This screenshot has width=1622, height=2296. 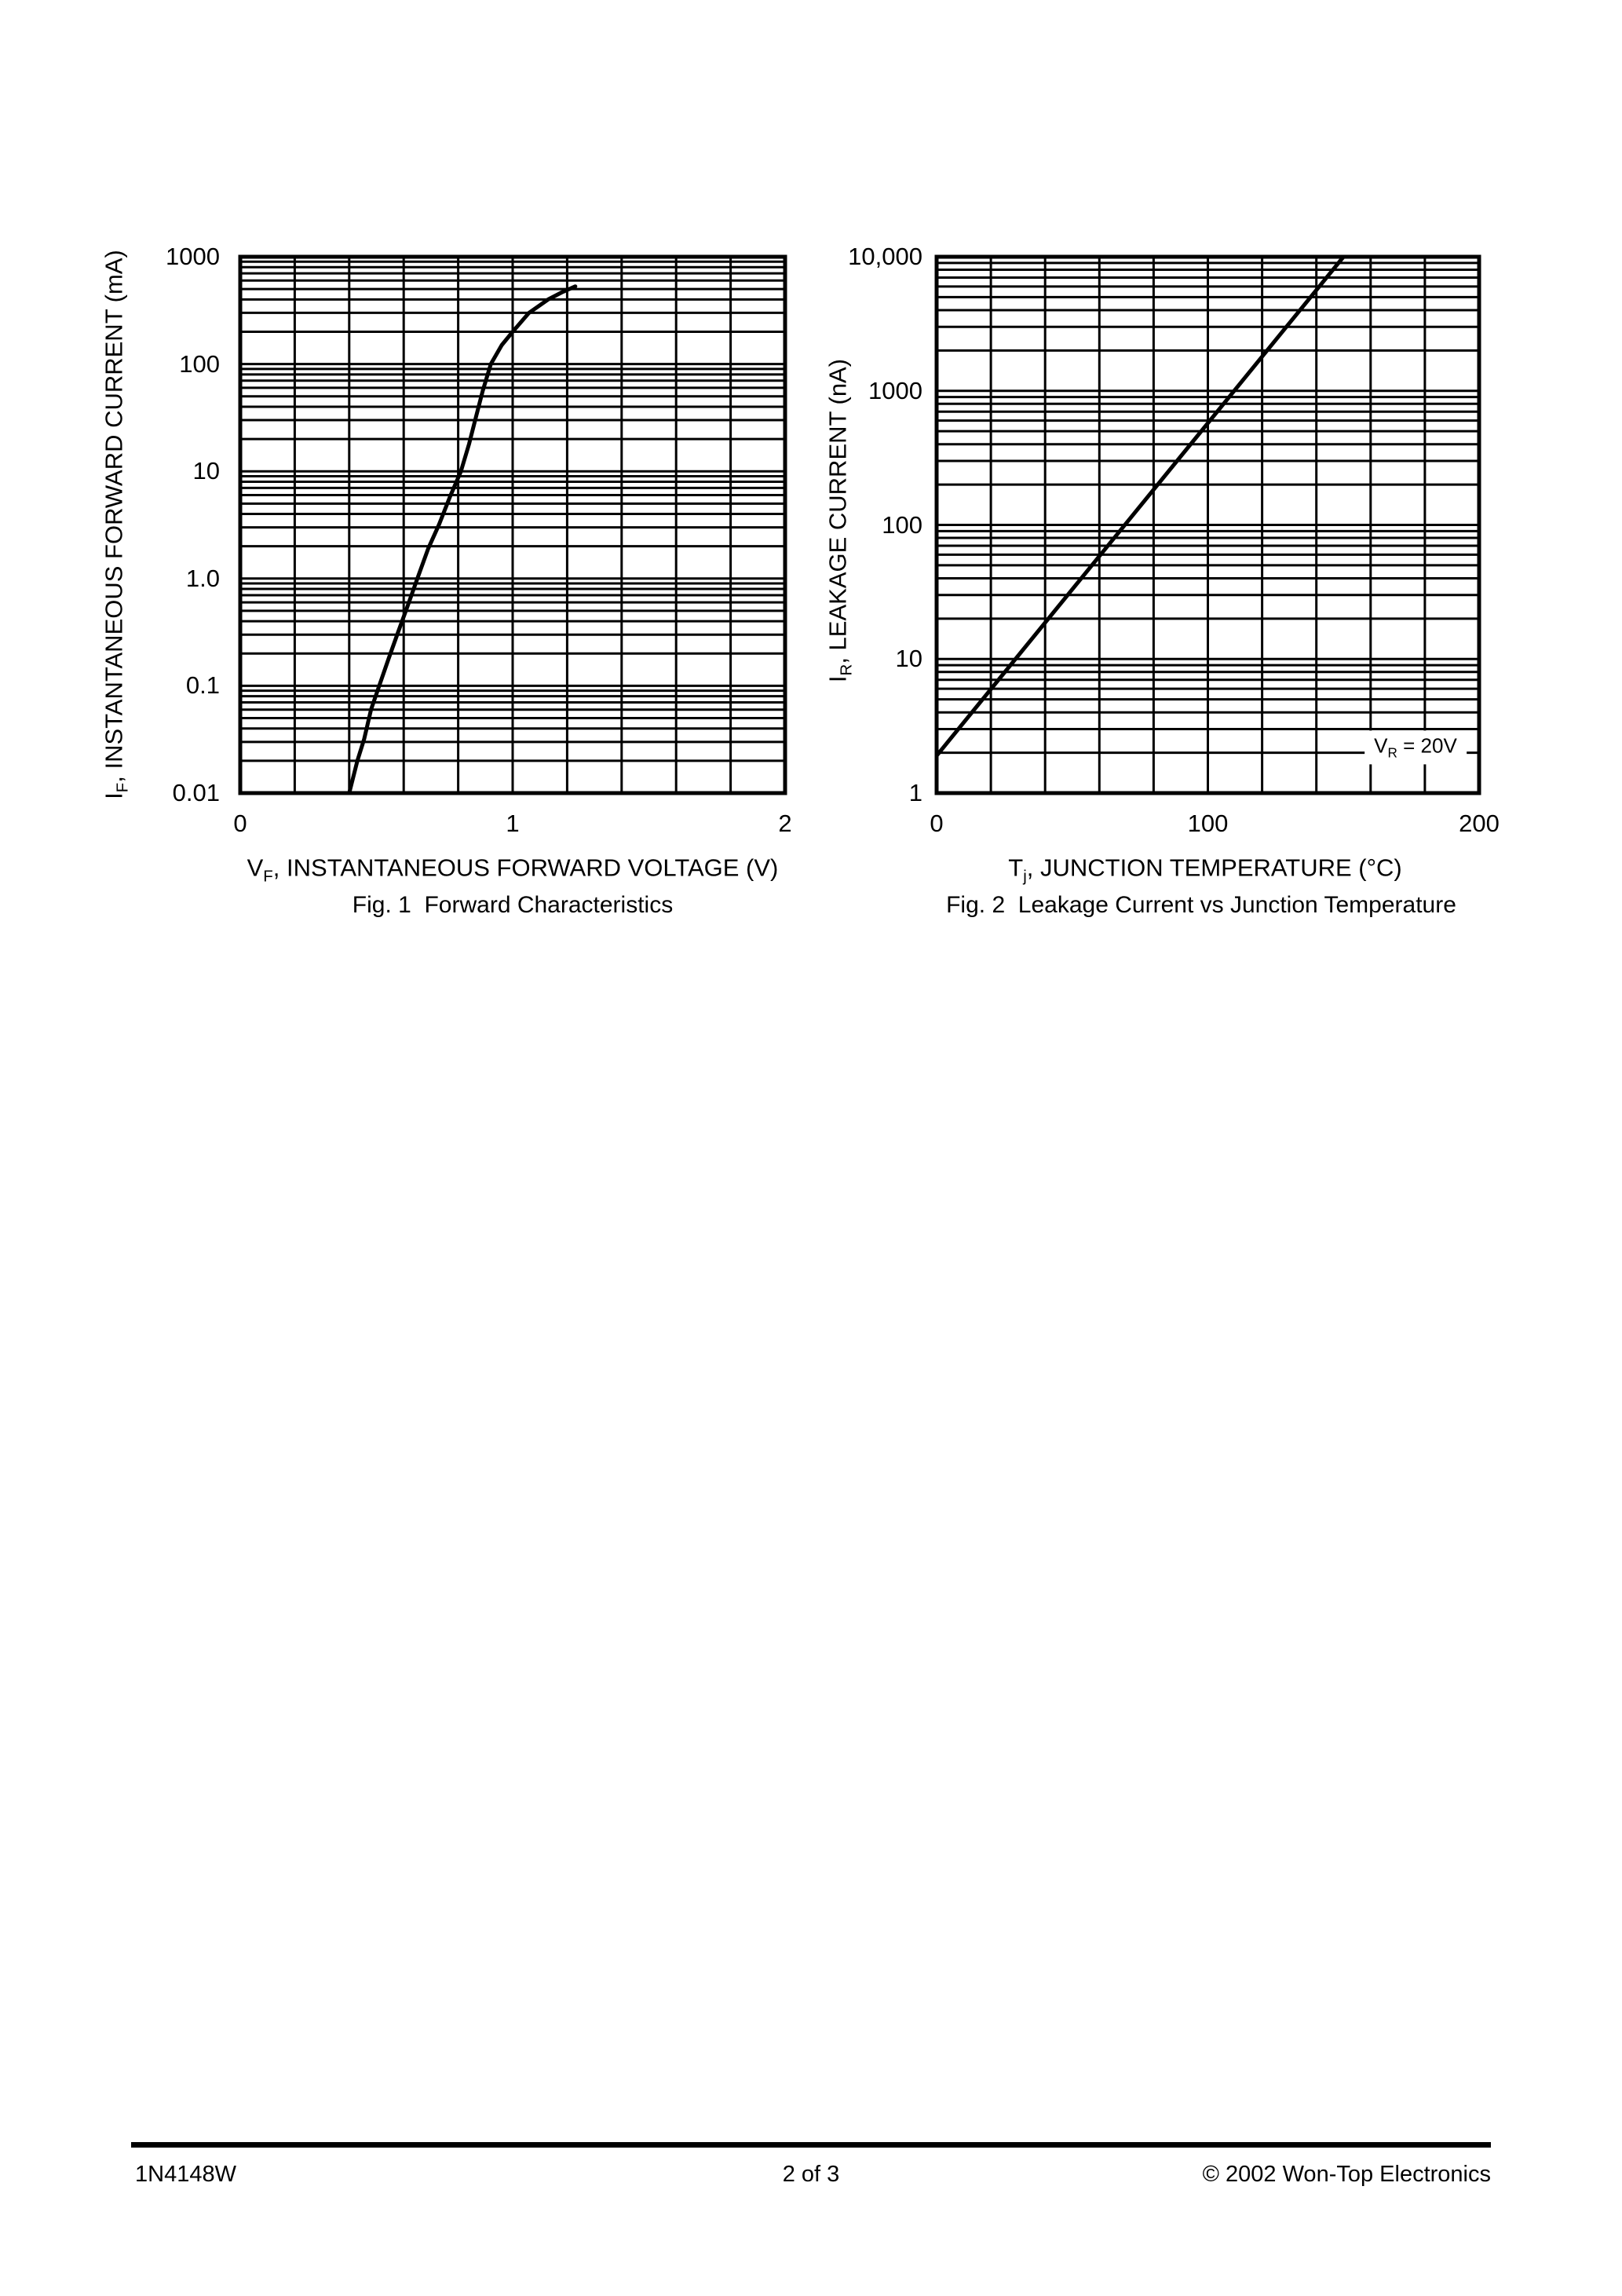 What do you see at coordinates (885, 256) in the screenshot?
I see `fig2-ytick-10,000: 10,000` at bounding box center [885, 256].